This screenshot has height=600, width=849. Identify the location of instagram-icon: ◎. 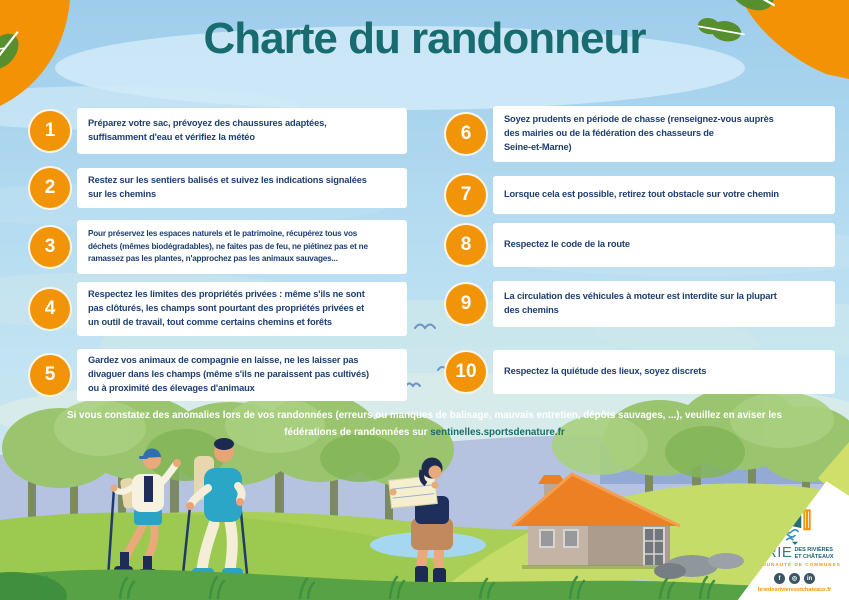
(794, 578).